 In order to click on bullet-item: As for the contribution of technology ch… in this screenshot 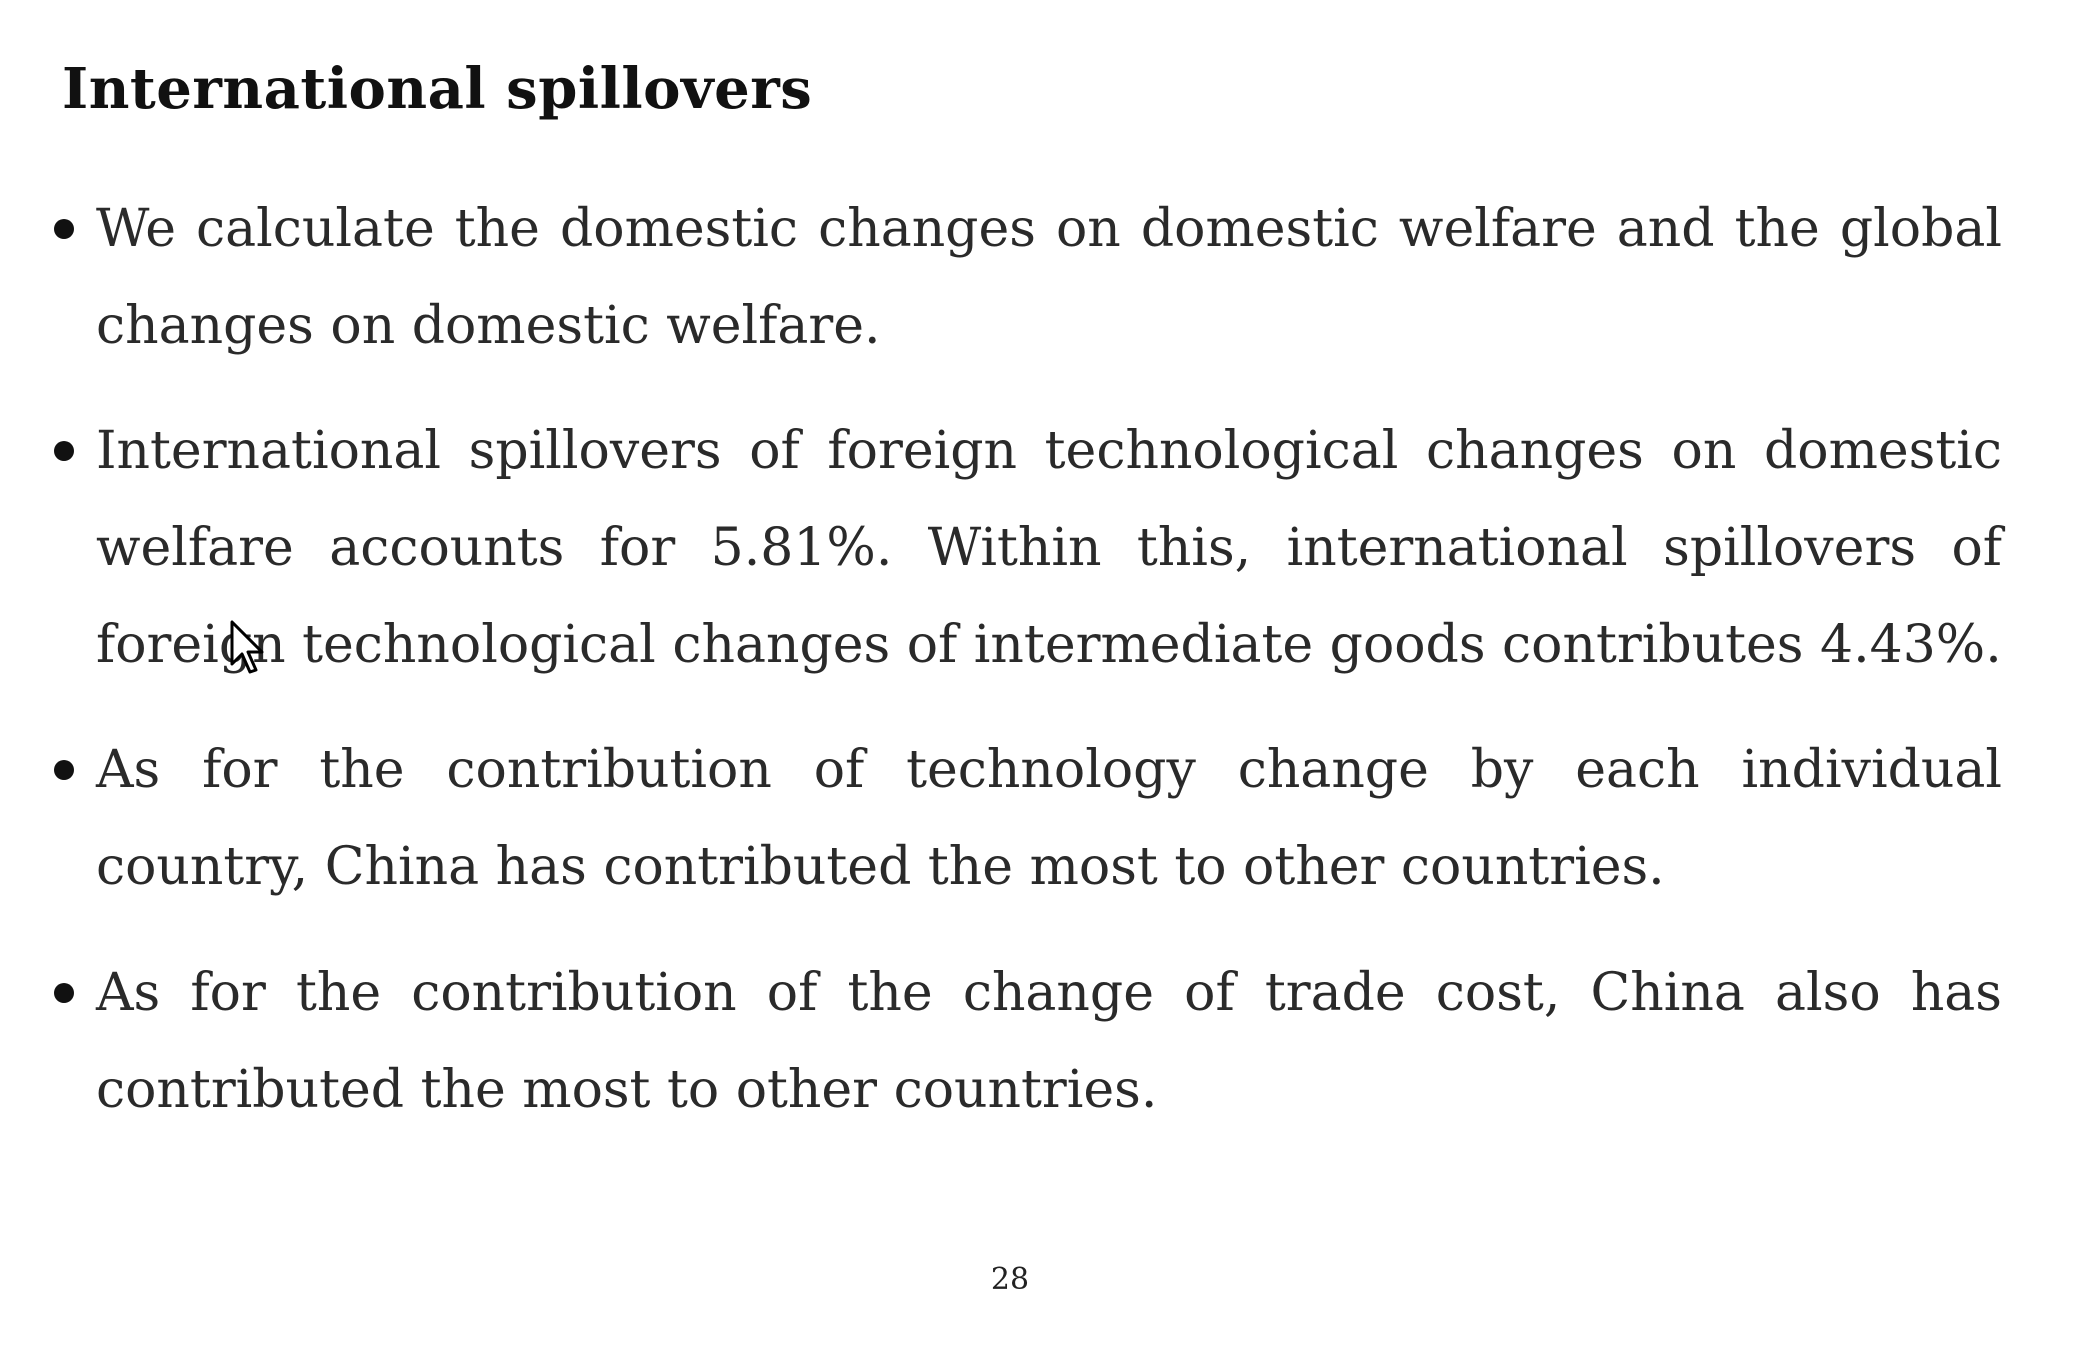, I will do `click(1028, 819)`.